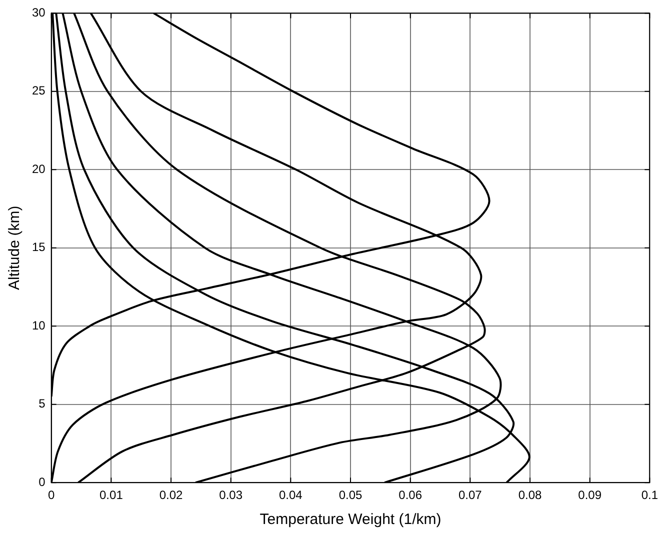 This screenshot has width=664, height=533. What do you see at coordinates (350, 495) in the screenshot?
I see `x-tick-label: 0.05` at bounding box center [350, 495].